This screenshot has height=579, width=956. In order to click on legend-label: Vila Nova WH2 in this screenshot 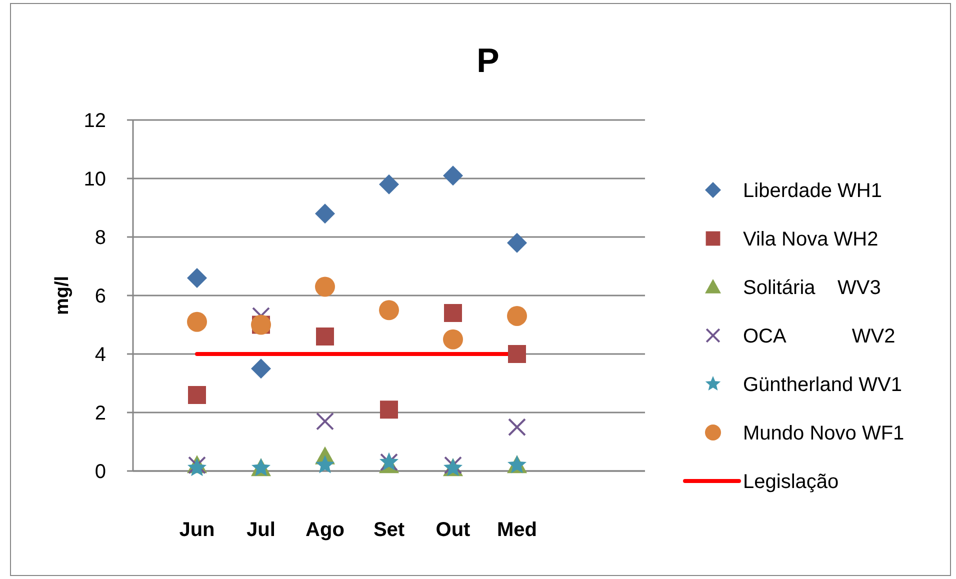, I will do `click(810, 239)`.